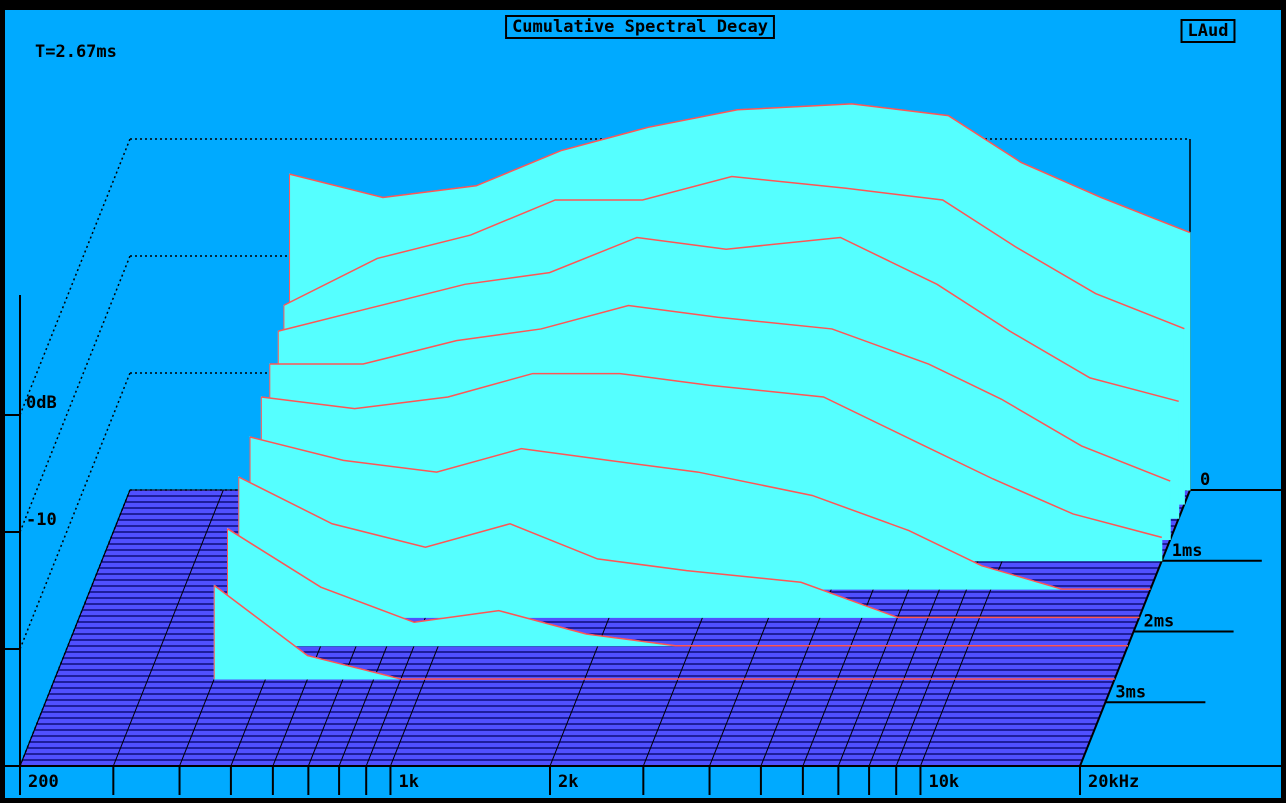  What do you see at coordinates (408, 782) in the screenshot?
I see `x-tick-label: 1k` at bounding box center [408, 782].